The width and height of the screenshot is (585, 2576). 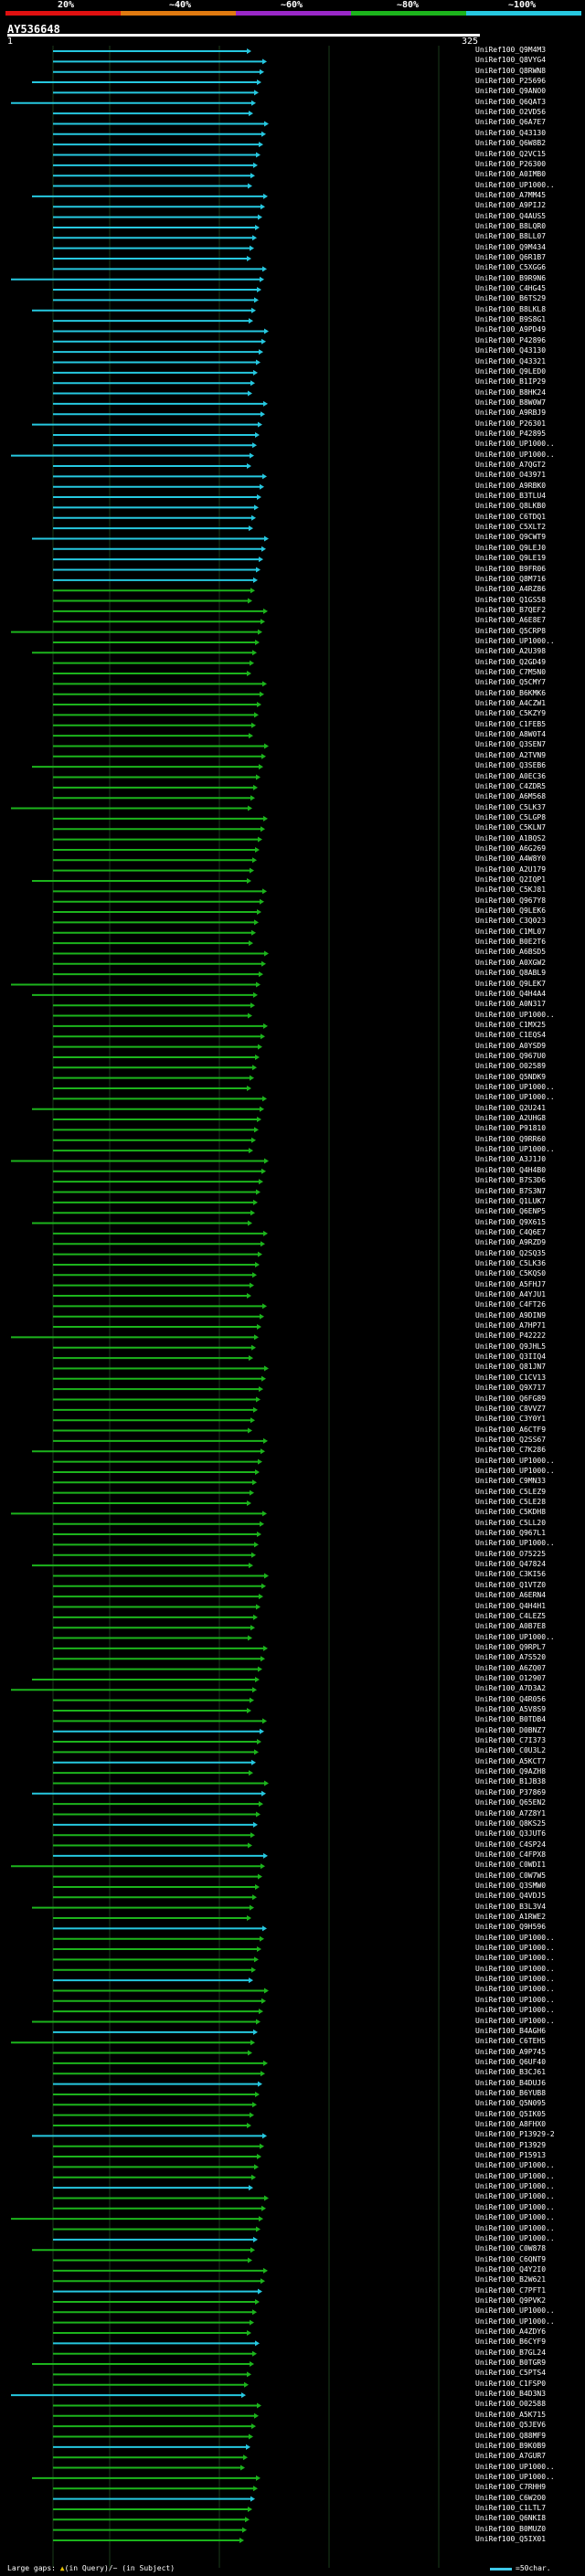 I want to click on hit-label: UniRef100_B6TS29, so click(x=511, y=298).